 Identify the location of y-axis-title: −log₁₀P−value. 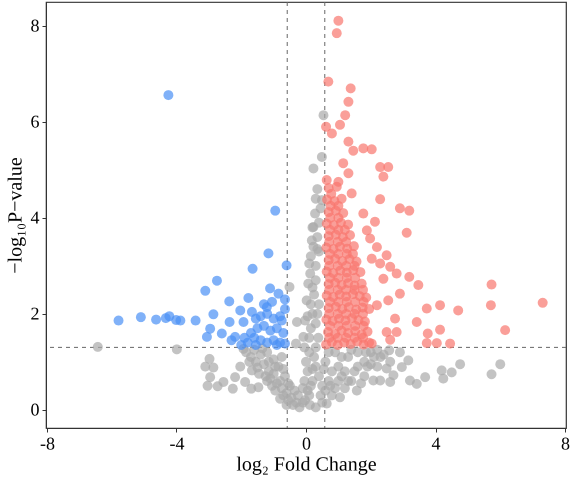
(15, 215).